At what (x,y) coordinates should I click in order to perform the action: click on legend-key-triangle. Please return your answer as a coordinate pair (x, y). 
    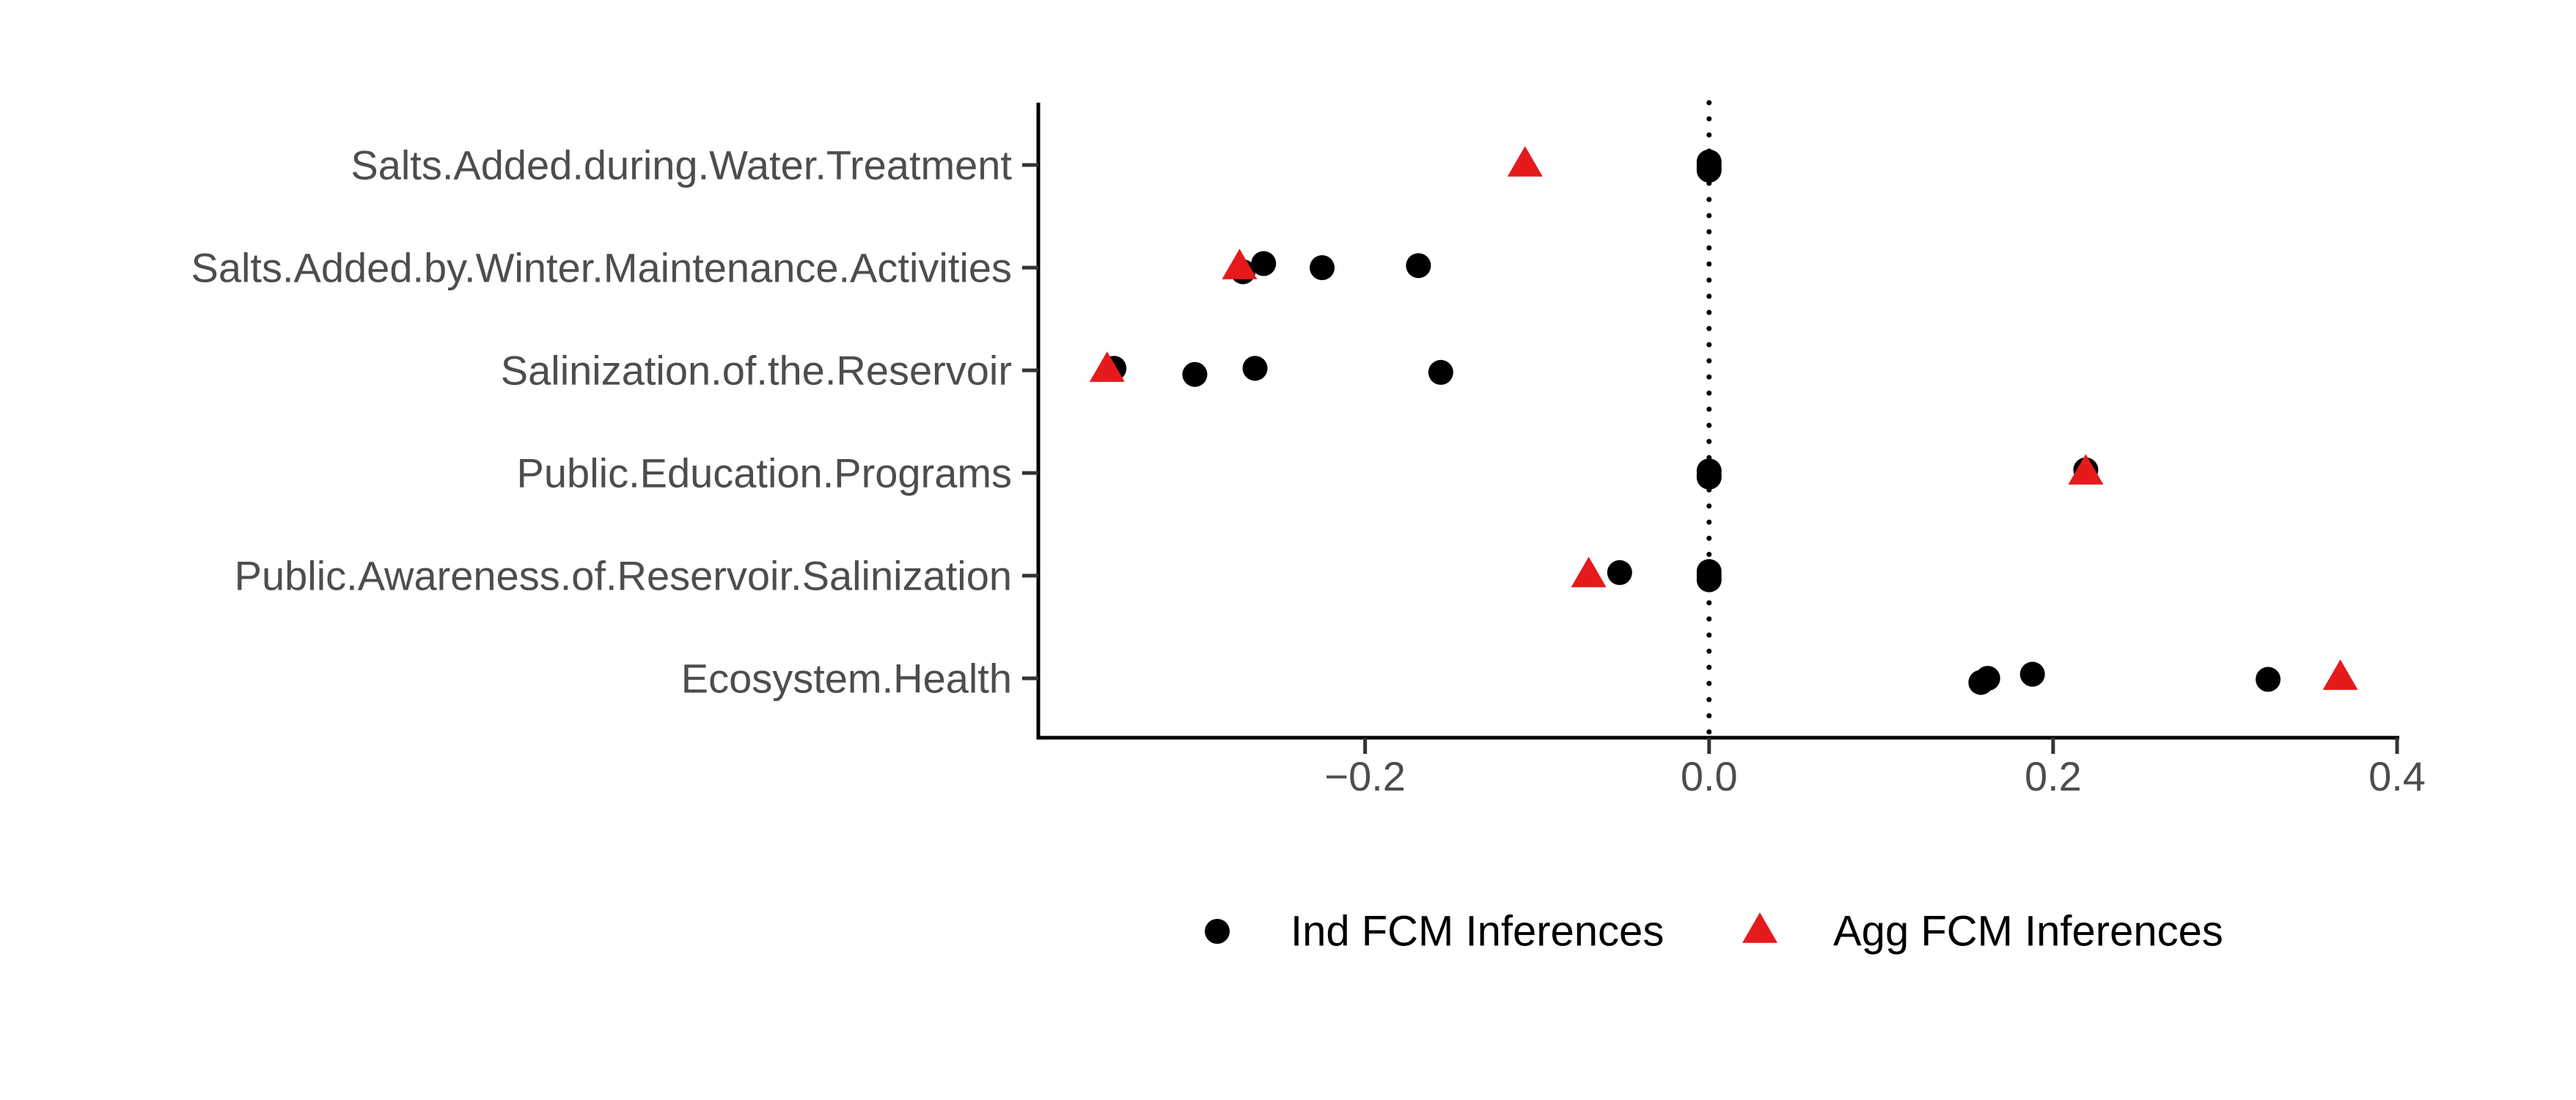
    Looking at the image, I should click on (1759, 927).